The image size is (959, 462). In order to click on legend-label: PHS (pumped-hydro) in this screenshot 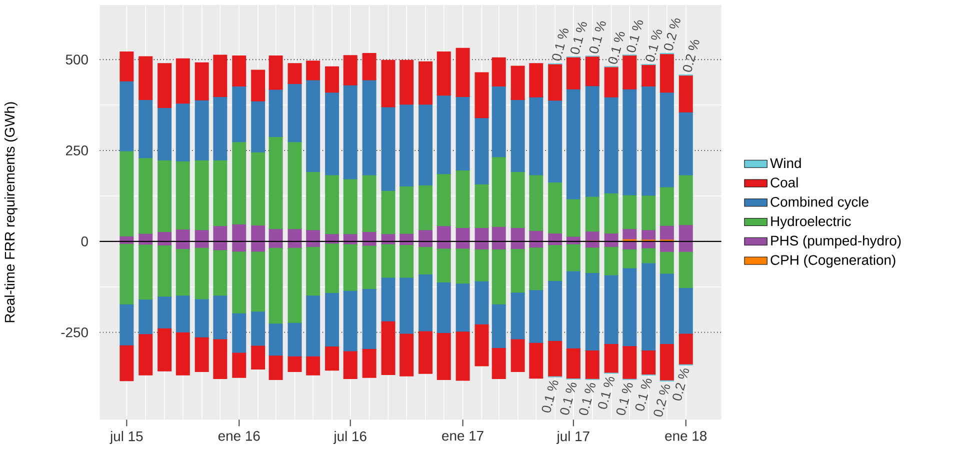, I will do `click(836, 241)`.